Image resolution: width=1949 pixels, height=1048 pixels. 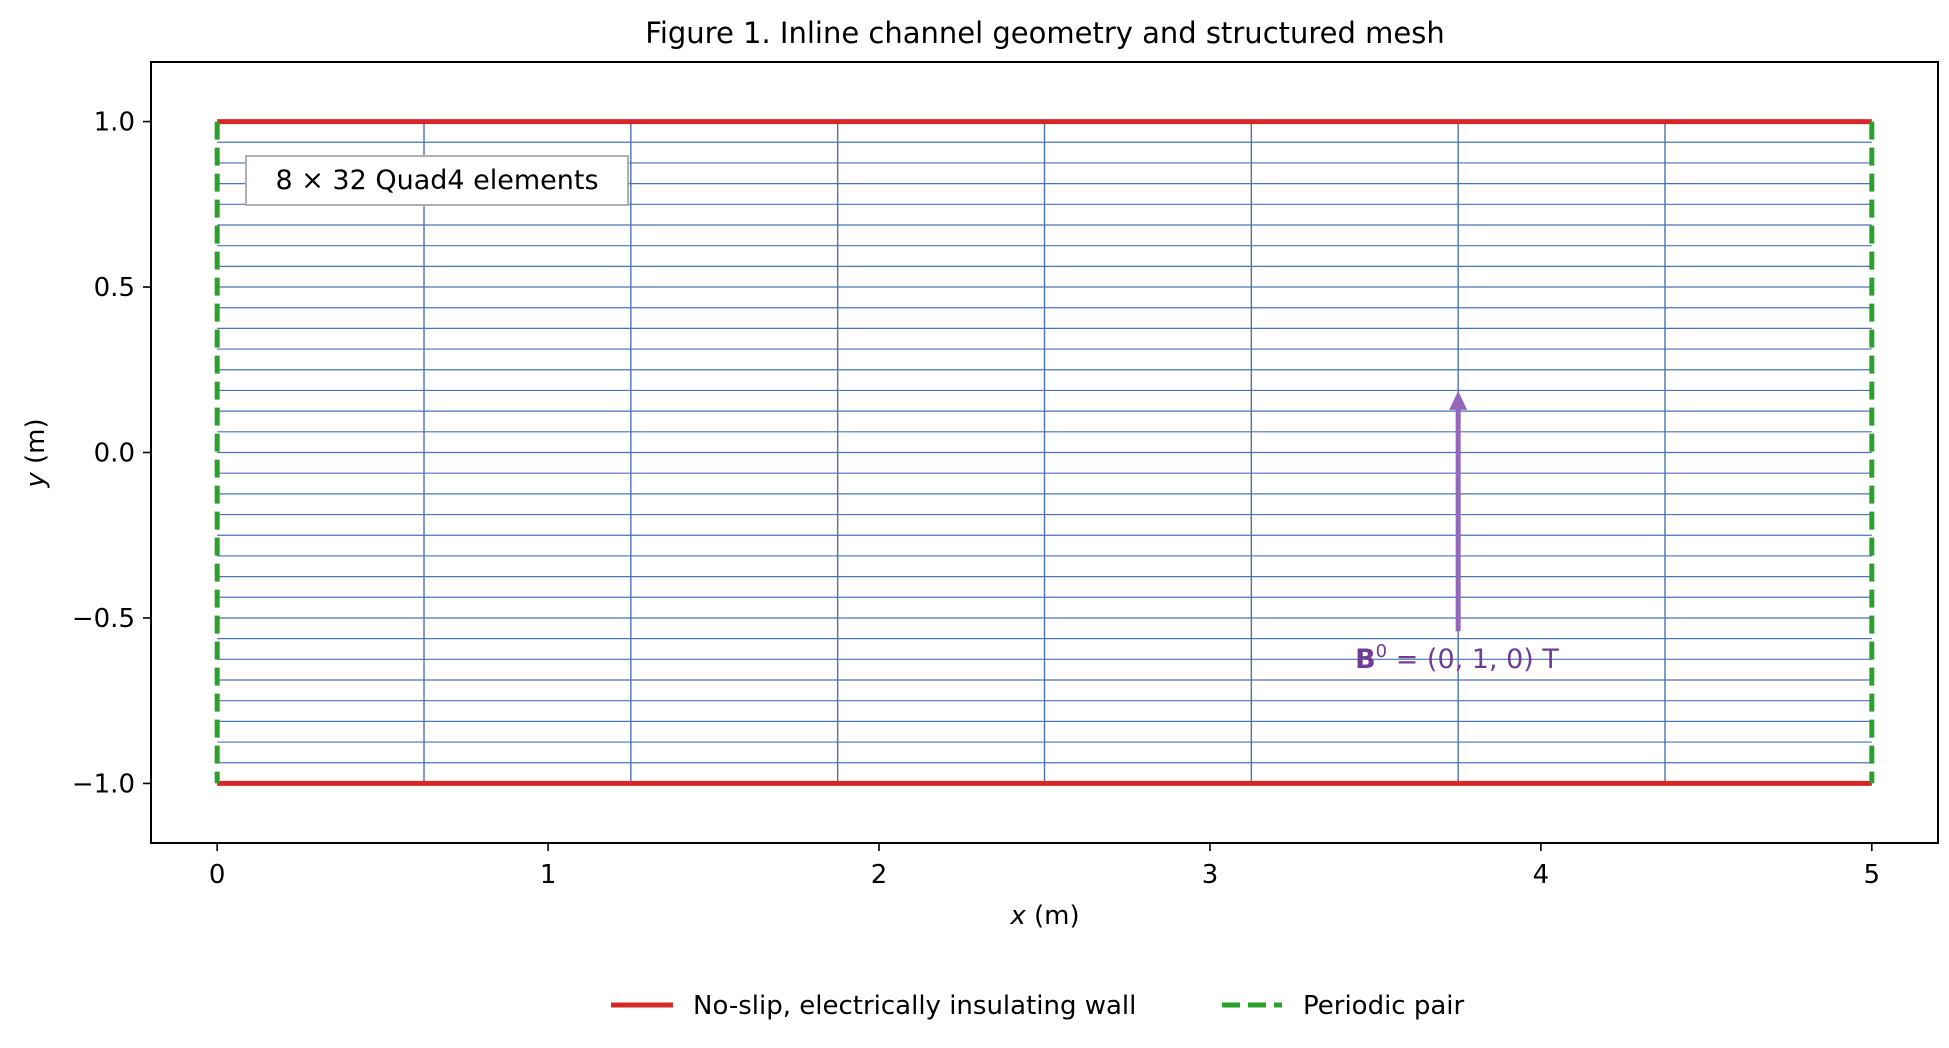 What do you see at coordinates (217, 875) in the screenshot?
I see `x-tick-label: 0` at bounding box center [217, 875].